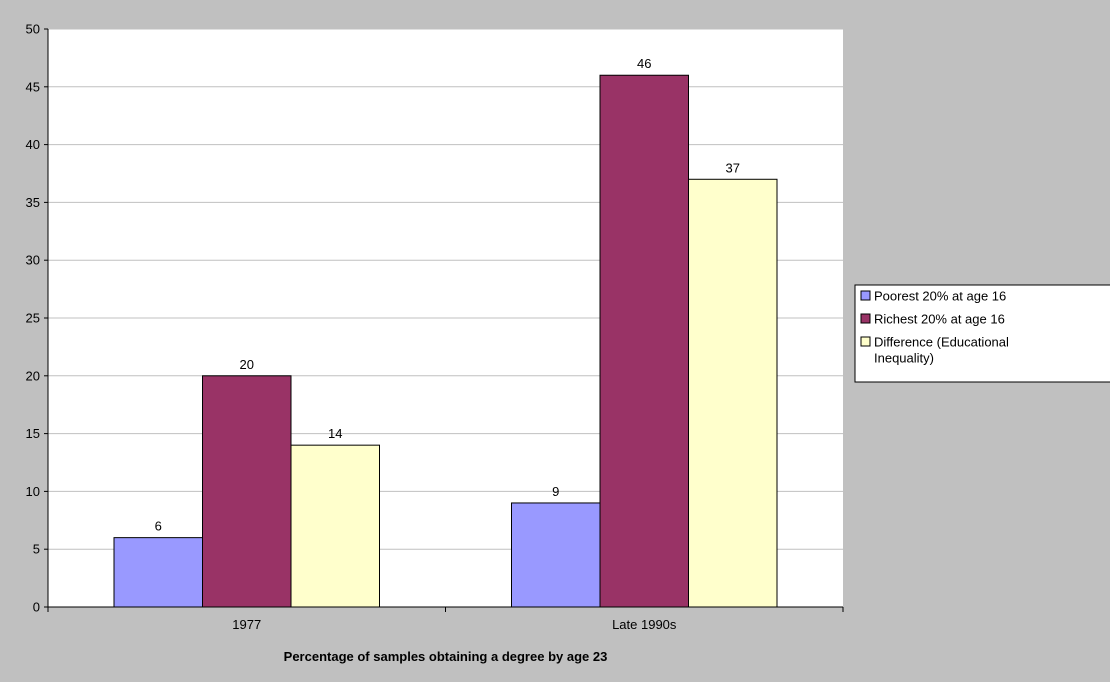 The width and height of the screenshot is (1110, 682). I want to click on y-tick-label: 30, so click(33, 260).